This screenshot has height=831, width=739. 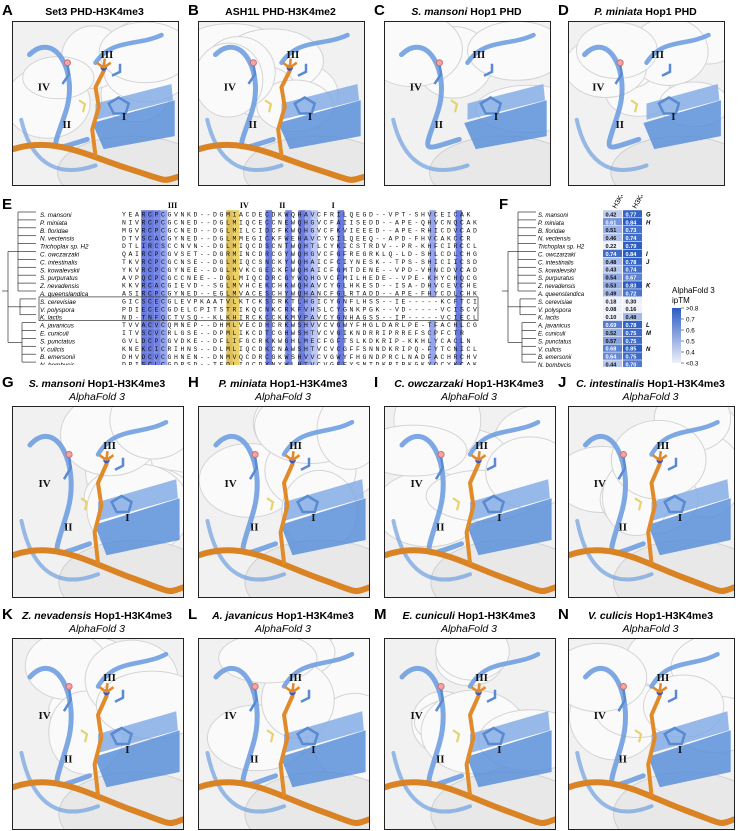 What do you see at coordinates (611, 231) in the screenshot?
I see `heatmap-value: 0.51` at bounding box center [611, 231].